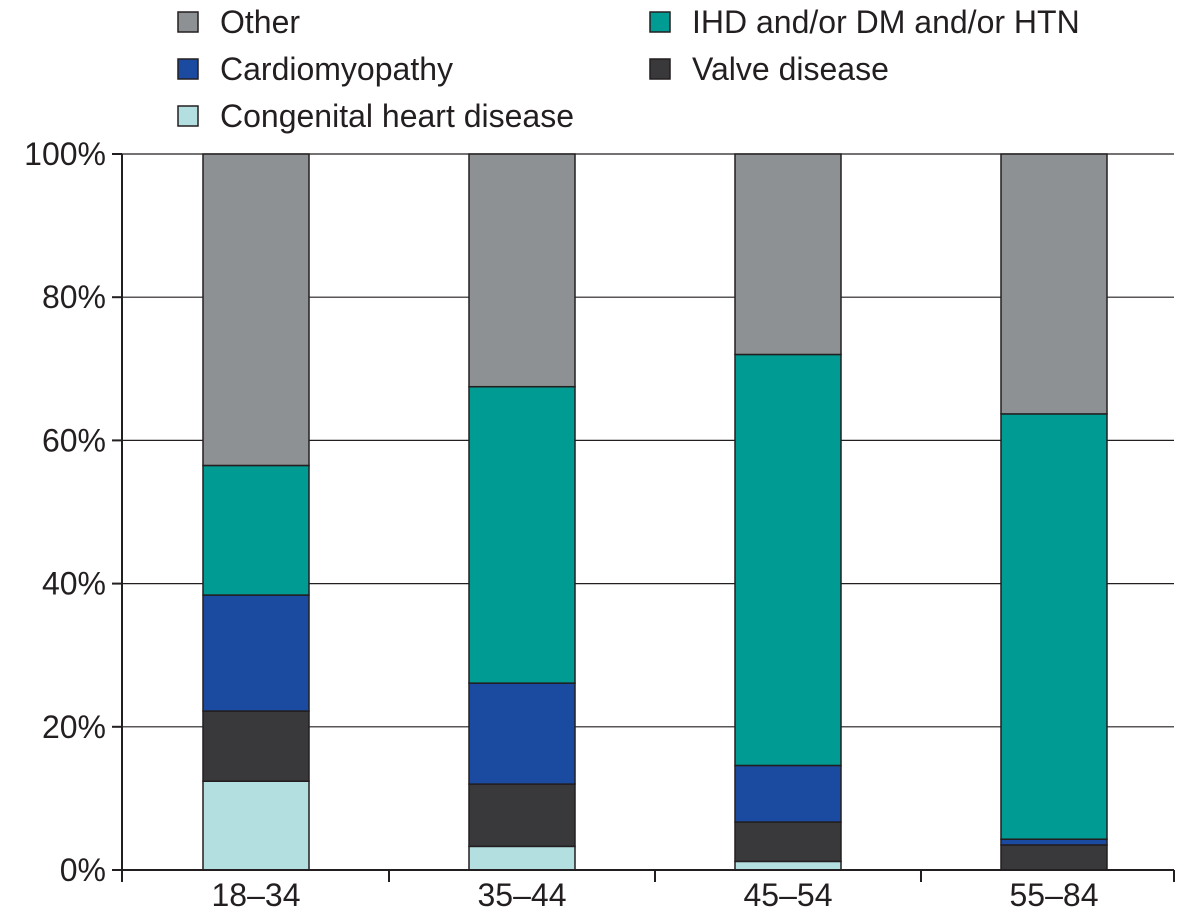  I want to click on legend-label: IHD and/or DM and/or HTN, so click(886, 22).